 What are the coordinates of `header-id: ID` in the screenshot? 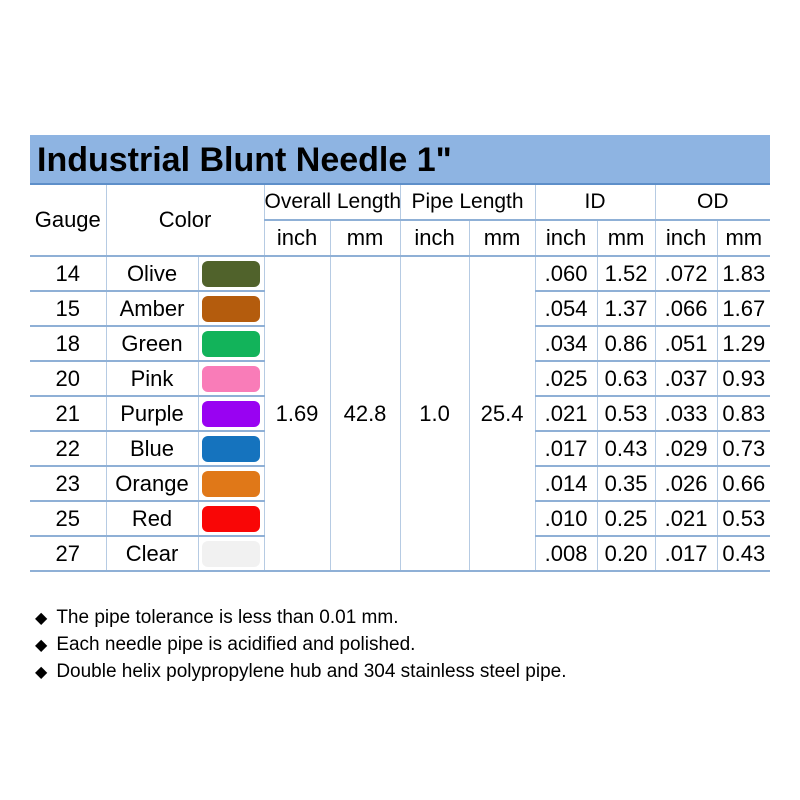 It's located at (595, 203).